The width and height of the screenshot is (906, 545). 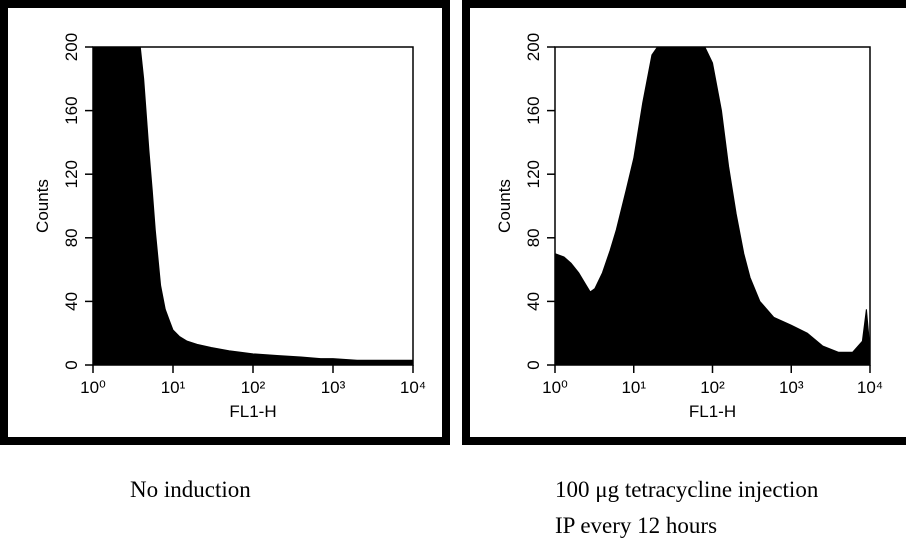 What do you see at coordinates (636, 525) in the screenshot?
I see `caption: IP every 12 hours` at bounding box center [636, 525].